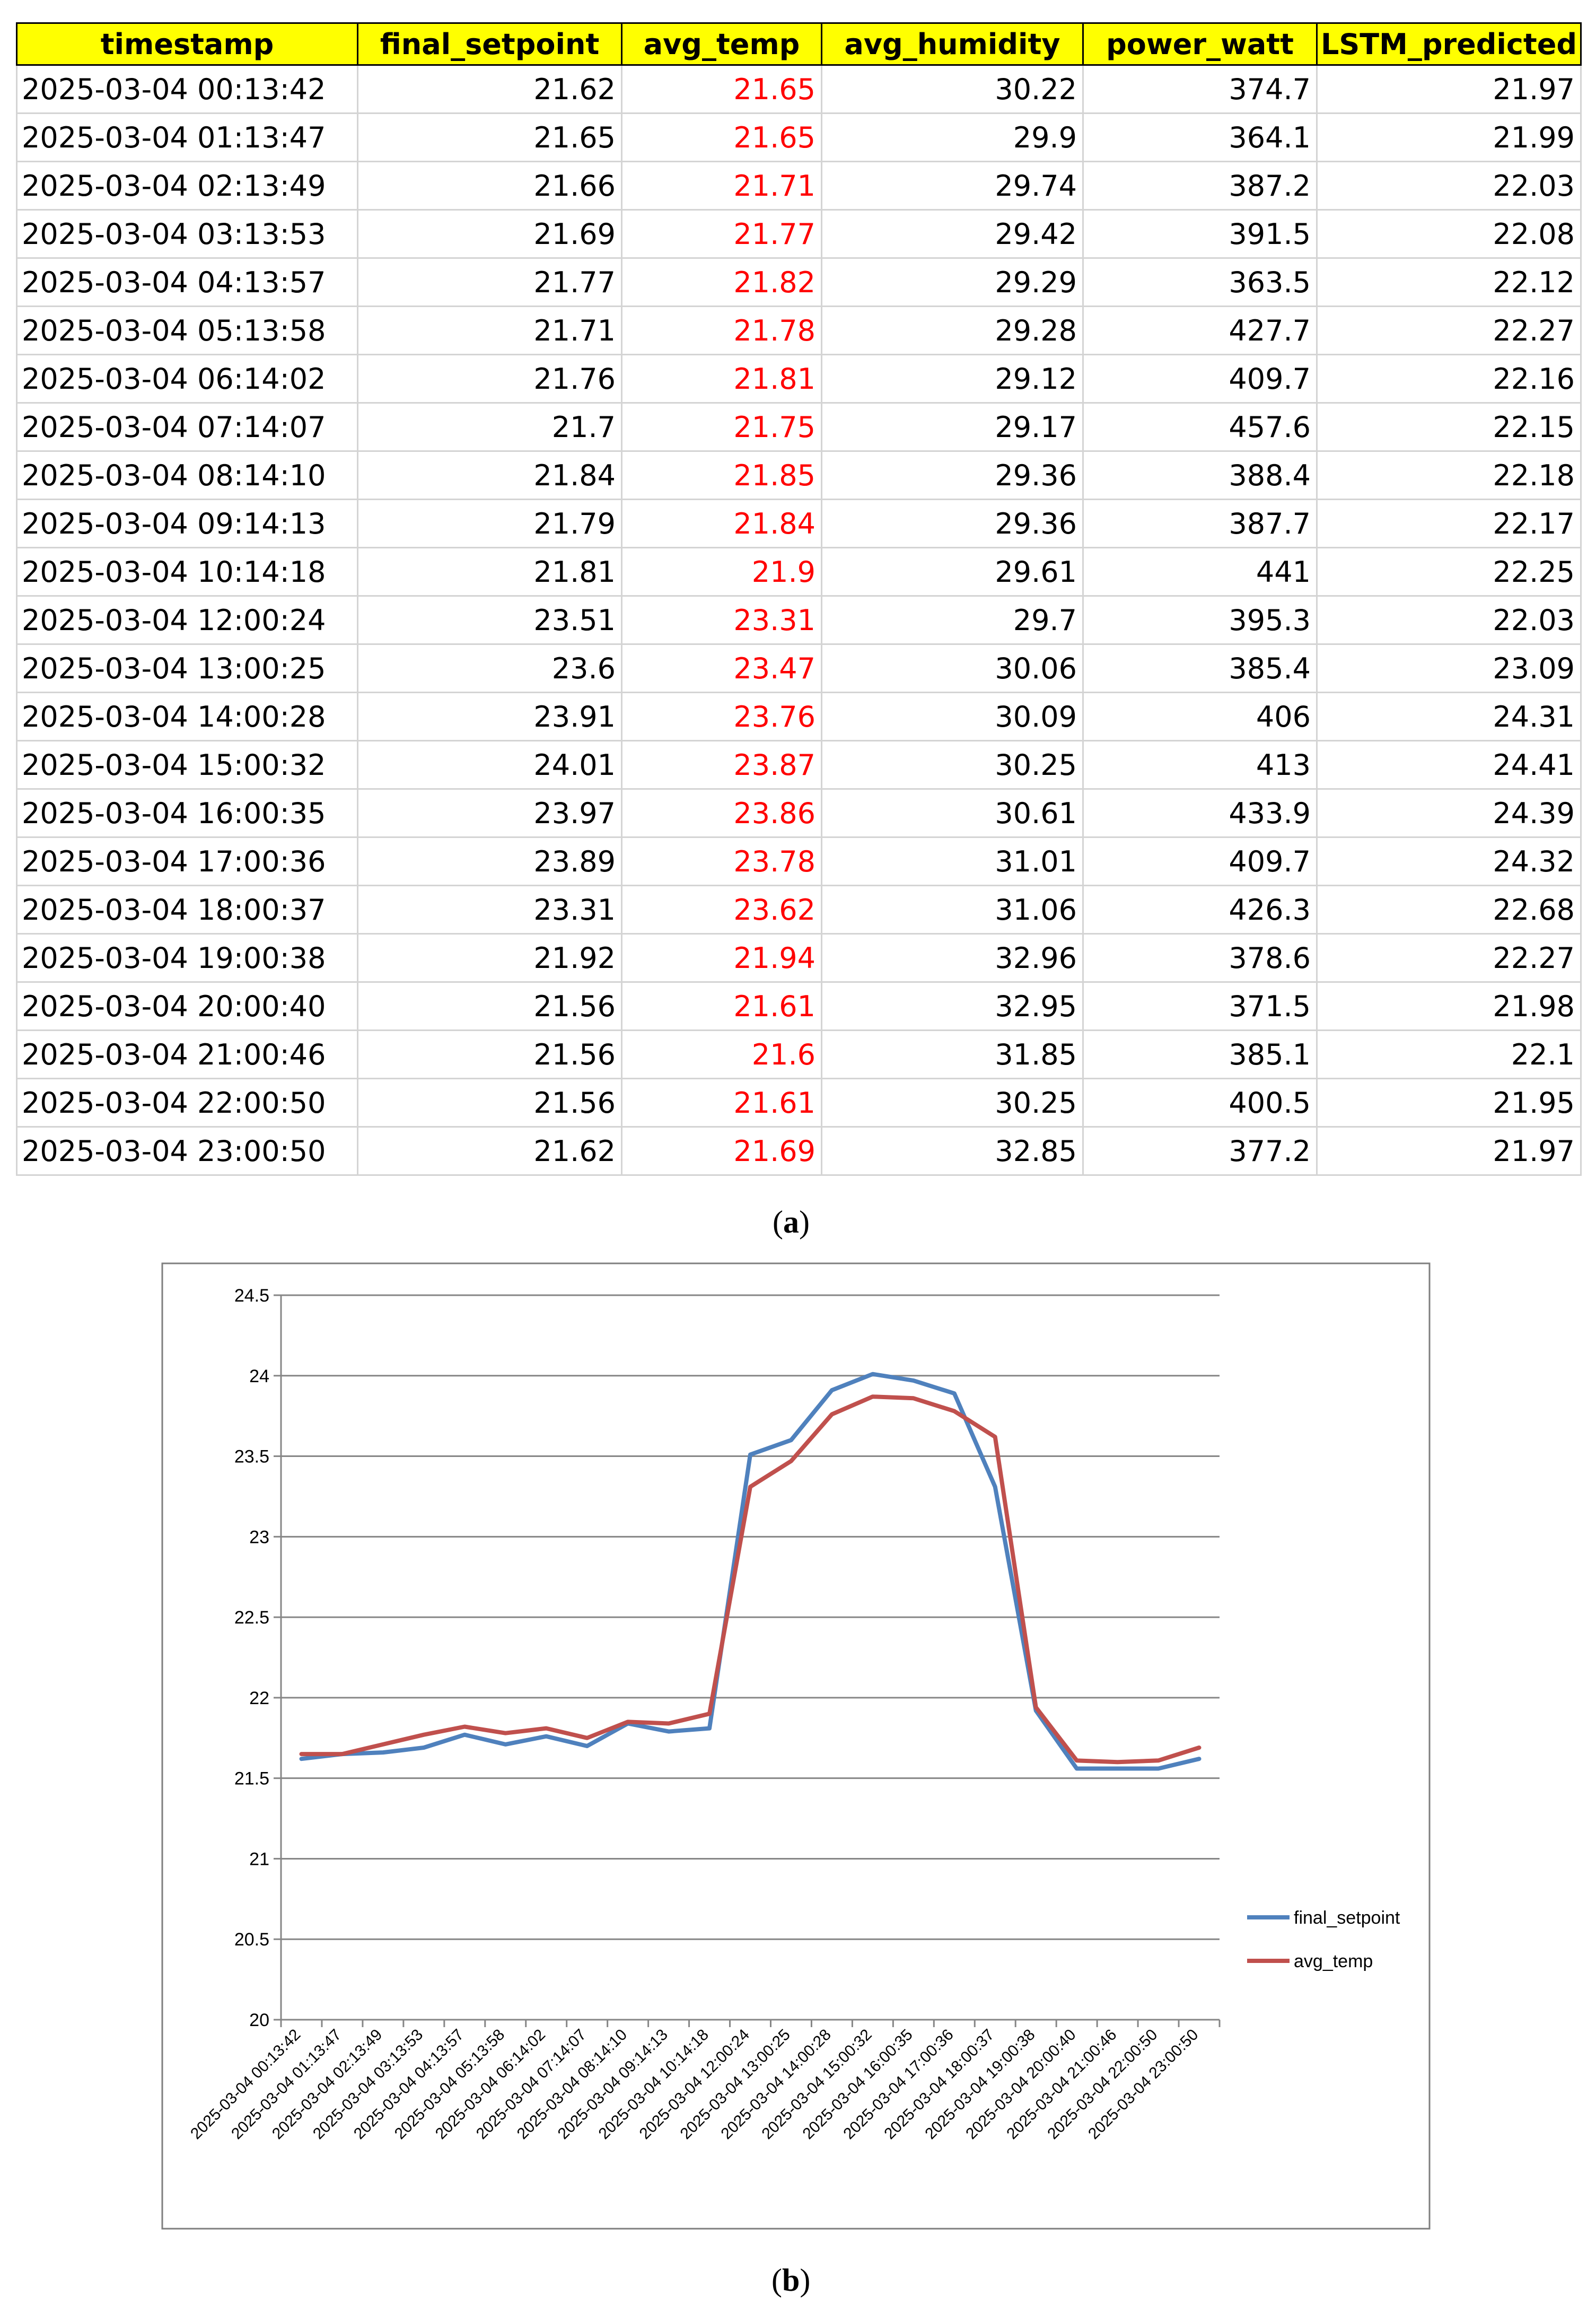 The height and width of the screenshot is (2304, 1596). What do you see at coordinates (952, 716) in the screenshot?
I see `table-cell: 30.09` at bounding box center [952, 716].